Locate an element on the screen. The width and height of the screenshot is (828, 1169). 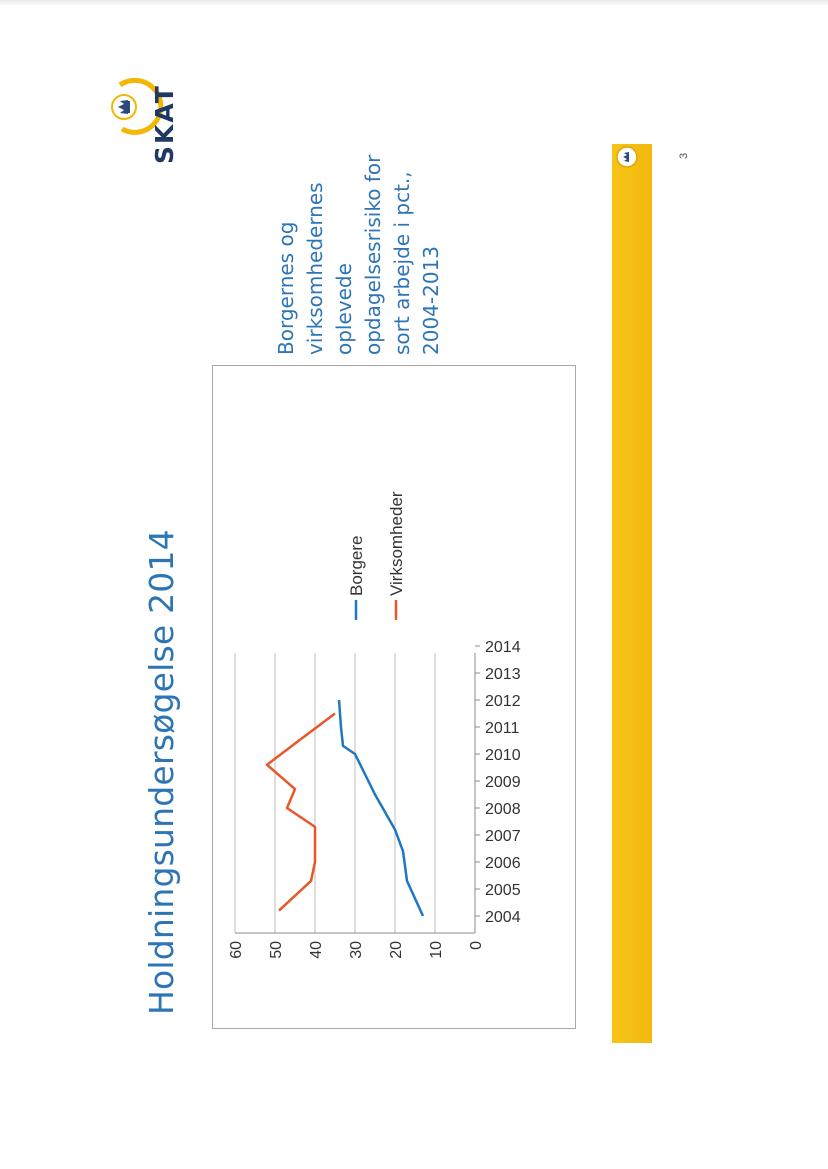
caption-line: sort arbejde i pct., is located at coordinates (402, 263).